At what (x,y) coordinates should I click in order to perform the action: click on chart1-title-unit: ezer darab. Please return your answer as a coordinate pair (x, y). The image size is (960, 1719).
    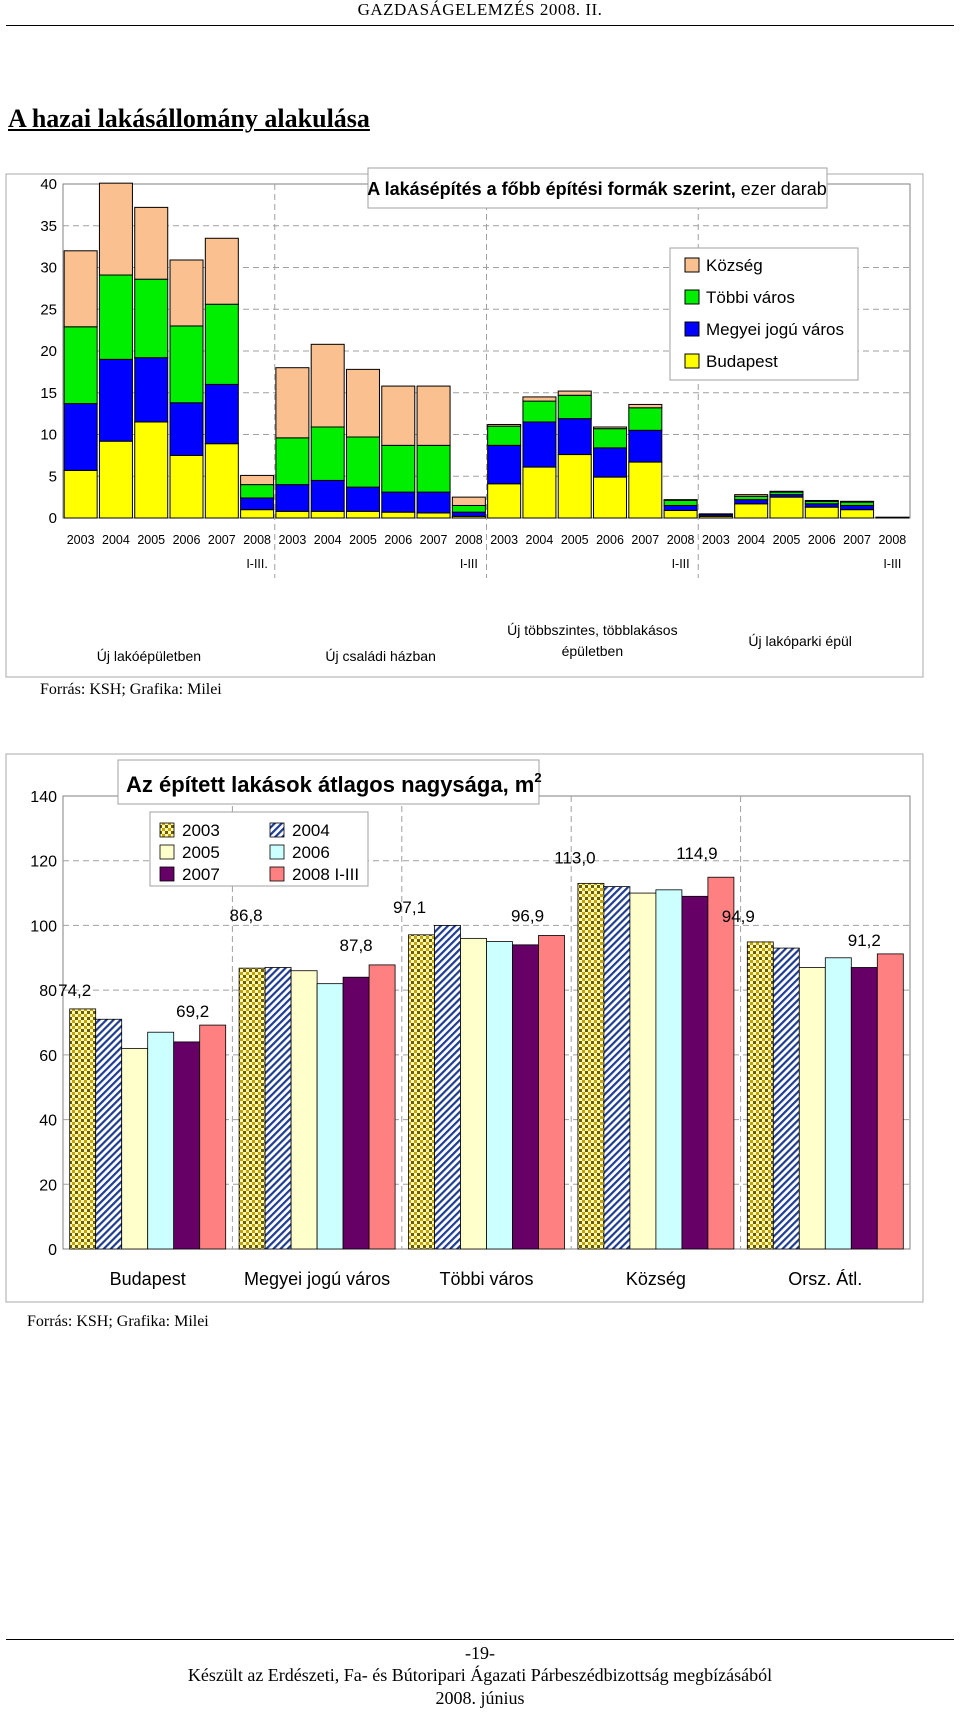
    Looking at the image, I should click on (784, 189).